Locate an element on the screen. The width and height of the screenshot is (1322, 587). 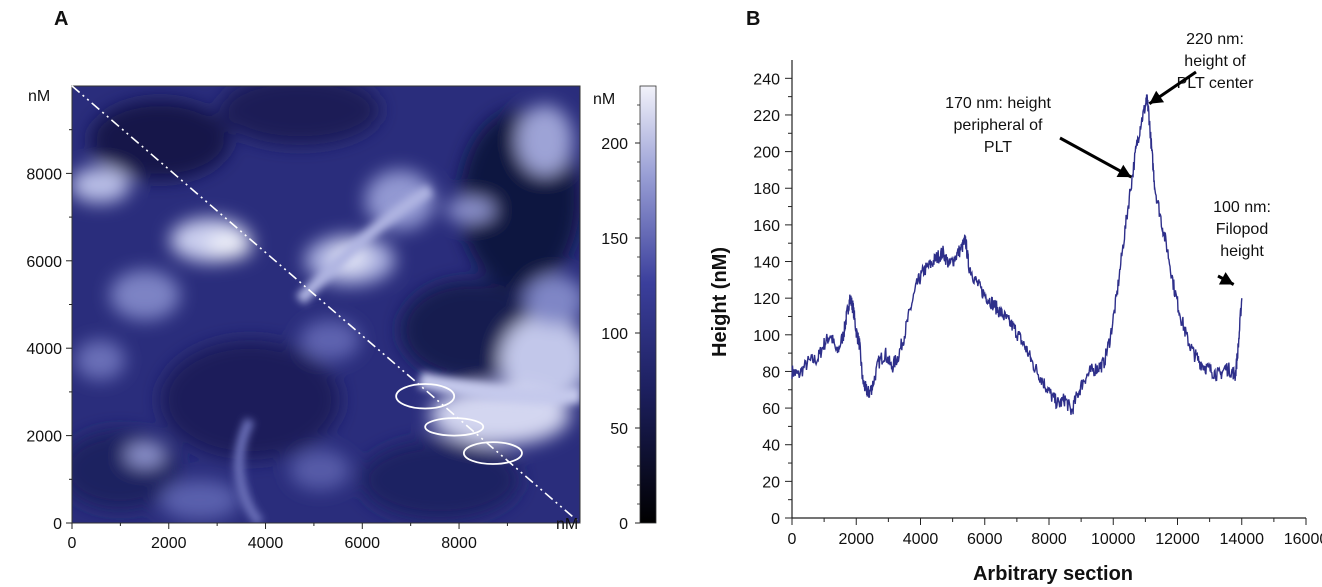
profile-y-tick-label: 240 is located at coordinates (766, 79).